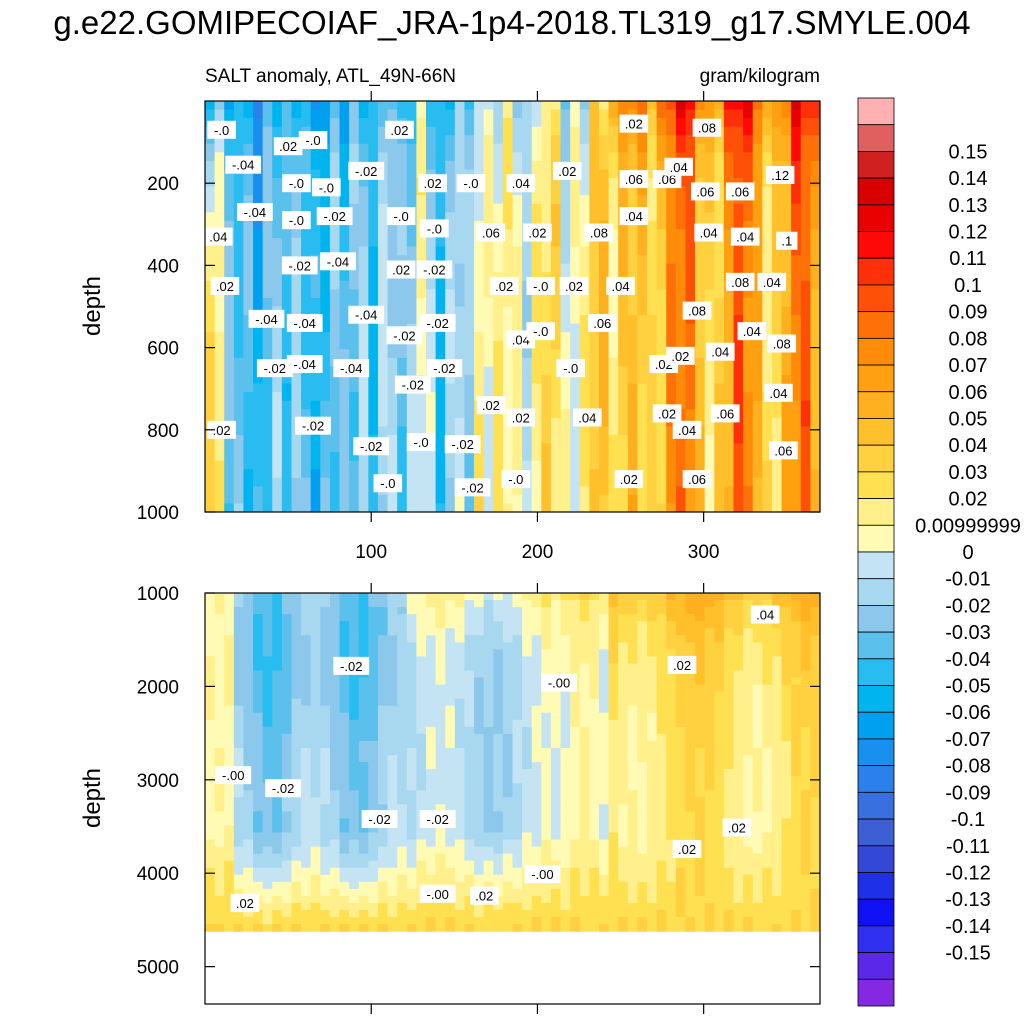 This screenshot has width=1024, height=1024. I want to click on contour-label: .04, so click(634, 216).